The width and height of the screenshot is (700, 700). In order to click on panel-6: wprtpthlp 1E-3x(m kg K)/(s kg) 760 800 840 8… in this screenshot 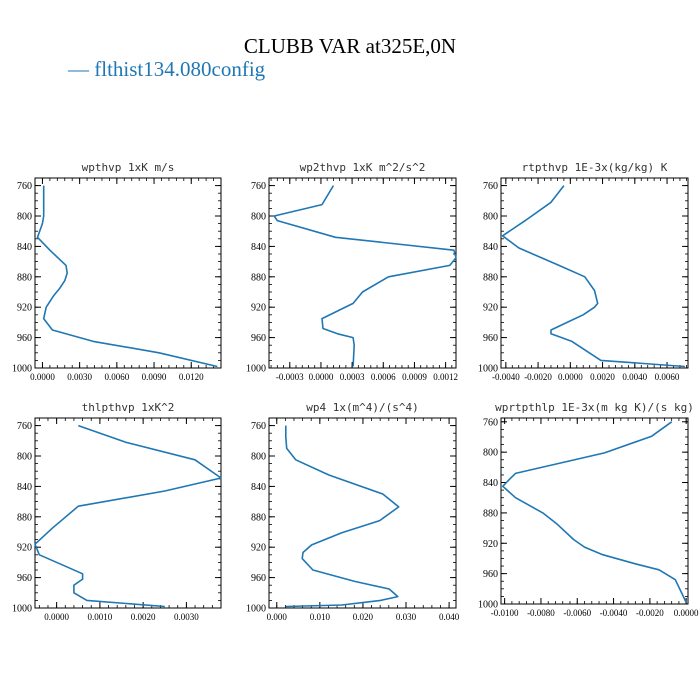, I will do `click(588, 509)`.